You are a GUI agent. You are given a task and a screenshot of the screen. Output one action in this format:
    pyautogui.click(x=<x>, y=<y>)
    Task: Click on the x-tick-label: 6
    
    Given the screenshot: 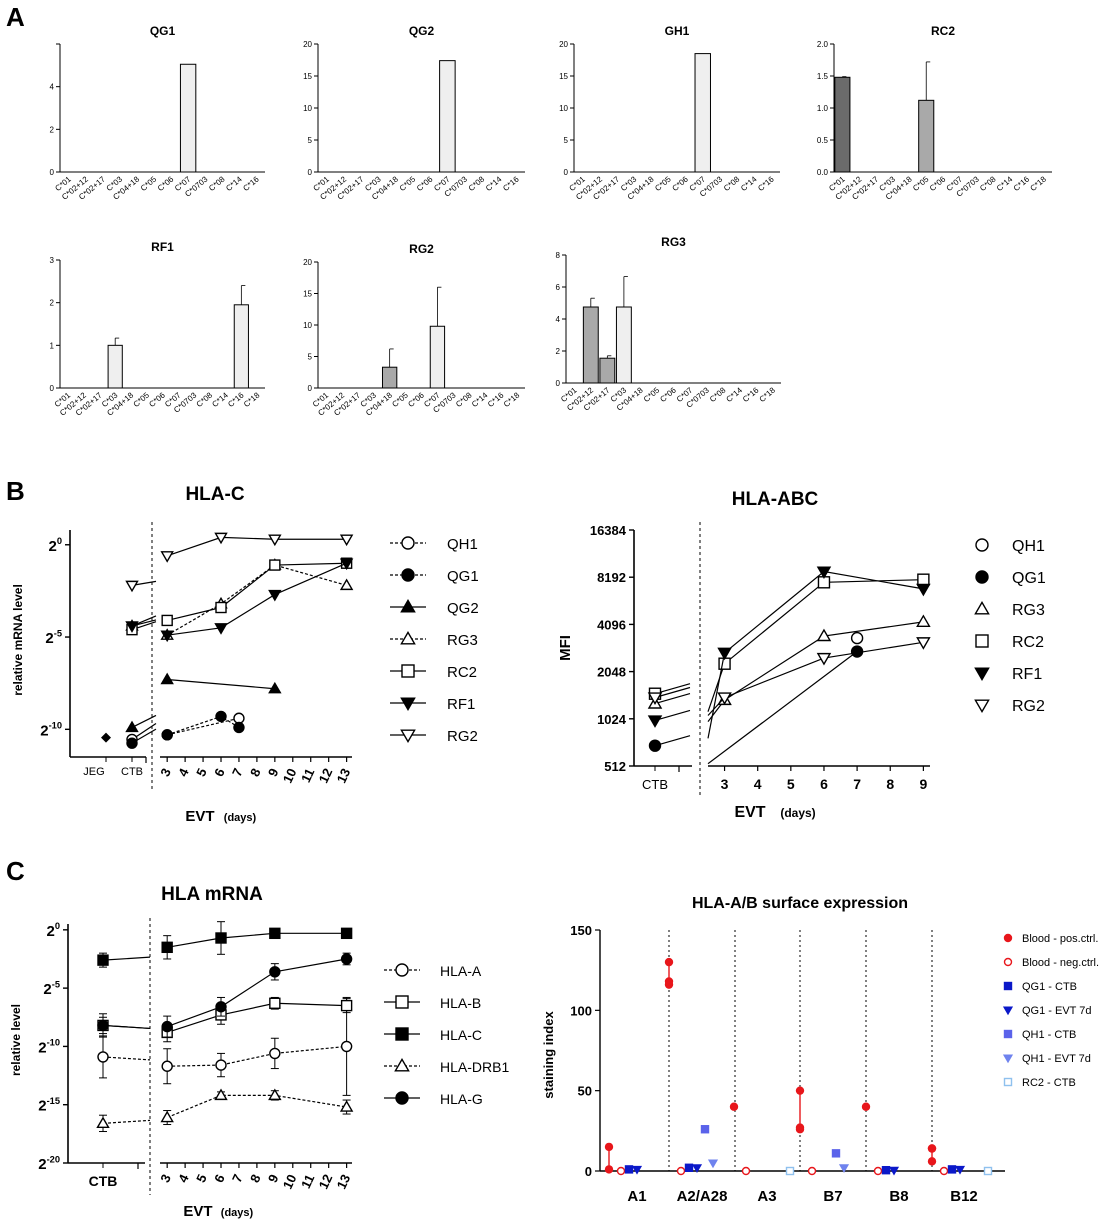 What is the action you would take?
    pyautogui.click(x=219, y=1178)
    